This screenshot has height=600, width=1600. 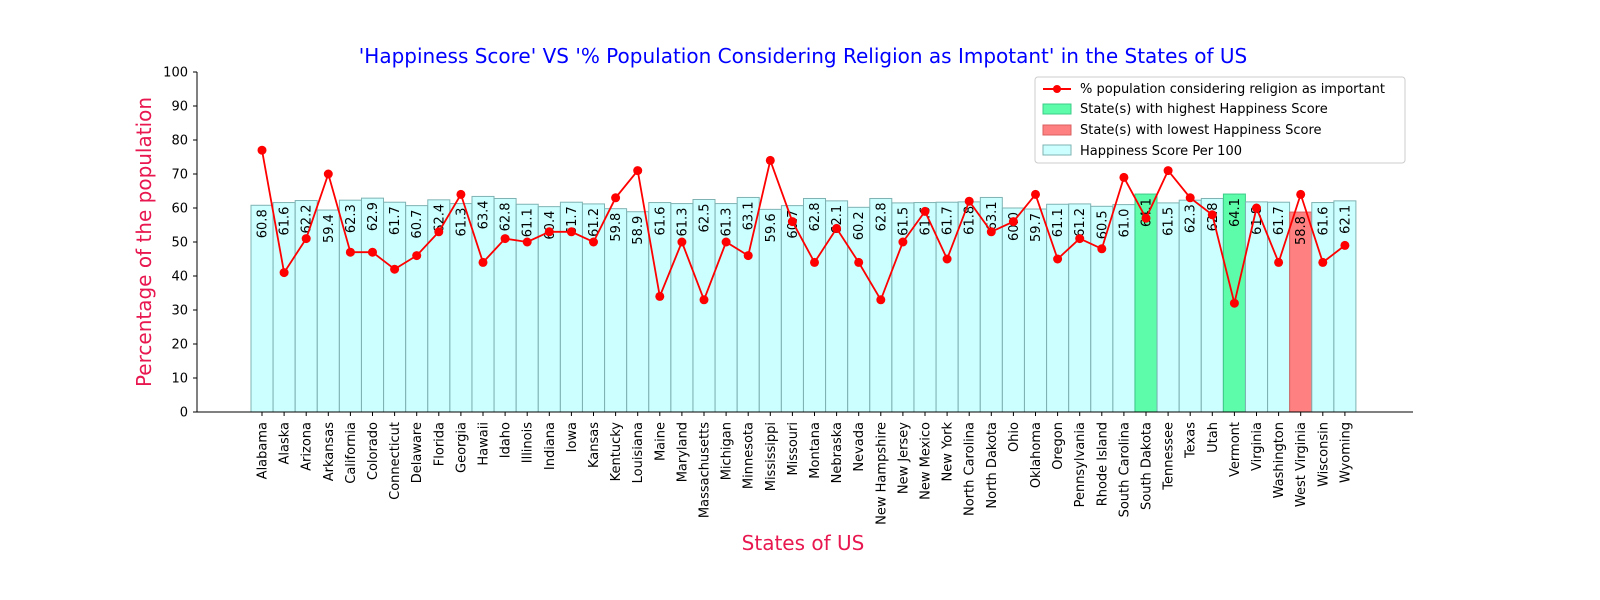 I want to click on religion-point-wisconsin, so click(x=1323, y=262).